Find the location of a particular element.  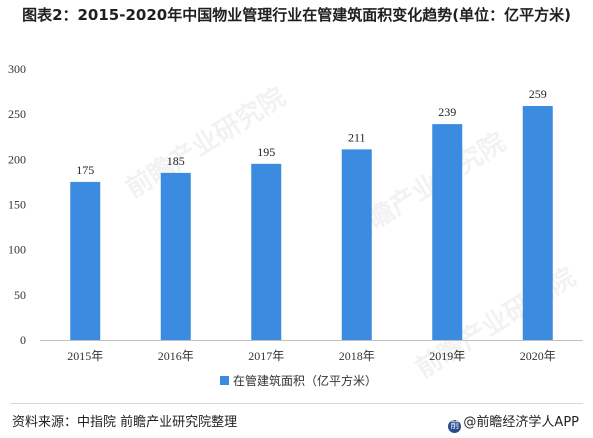

x-tick-label: 2016年 is located at coordinates (176, 356).